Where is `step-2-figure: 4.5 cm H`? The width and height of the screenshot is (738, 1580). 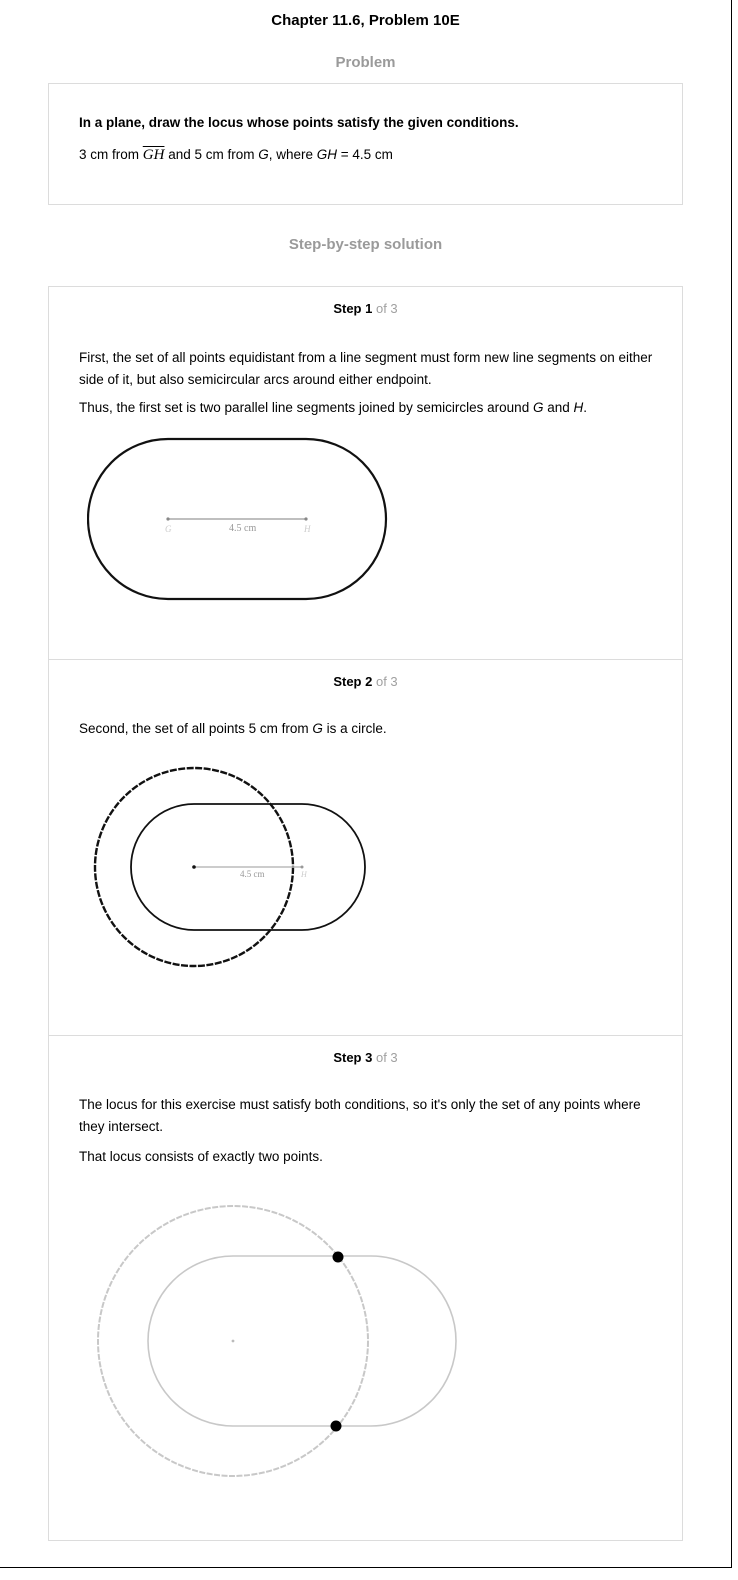
step-2-figure: 4.5 cm H is located at coordinates (229, 867).